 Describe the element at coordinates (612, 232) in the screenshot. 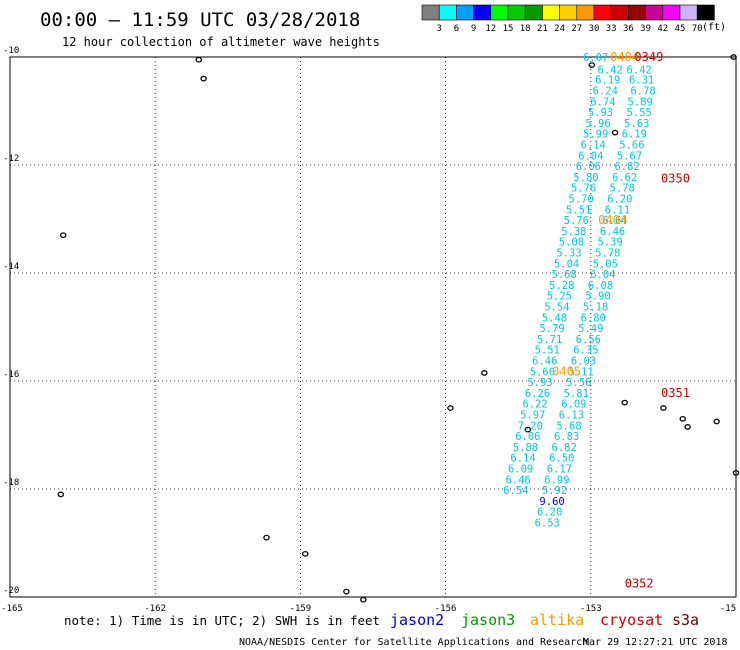

I see `data-label-jason2: 6.46` at that location.